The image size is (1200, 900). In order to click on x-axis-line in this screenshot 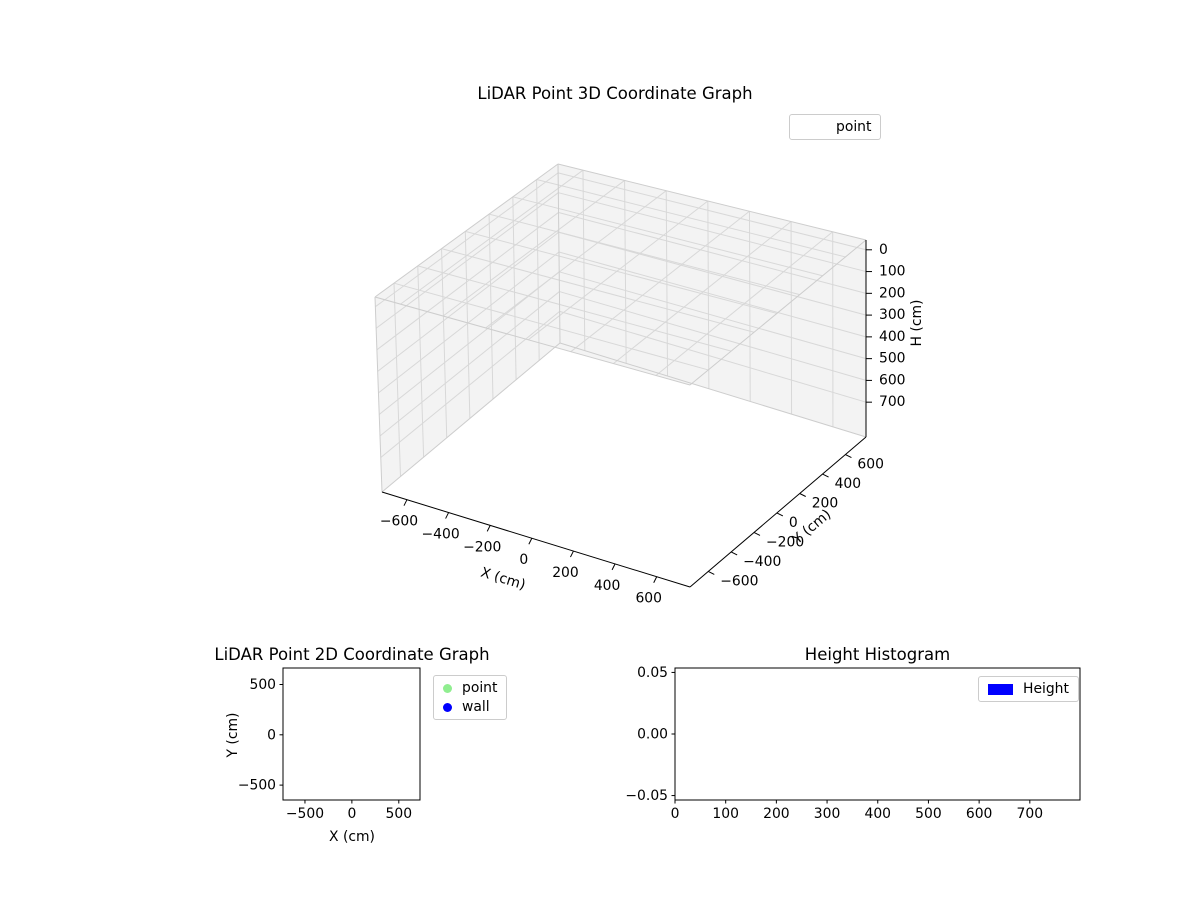, I will do `click(536, 539)`.